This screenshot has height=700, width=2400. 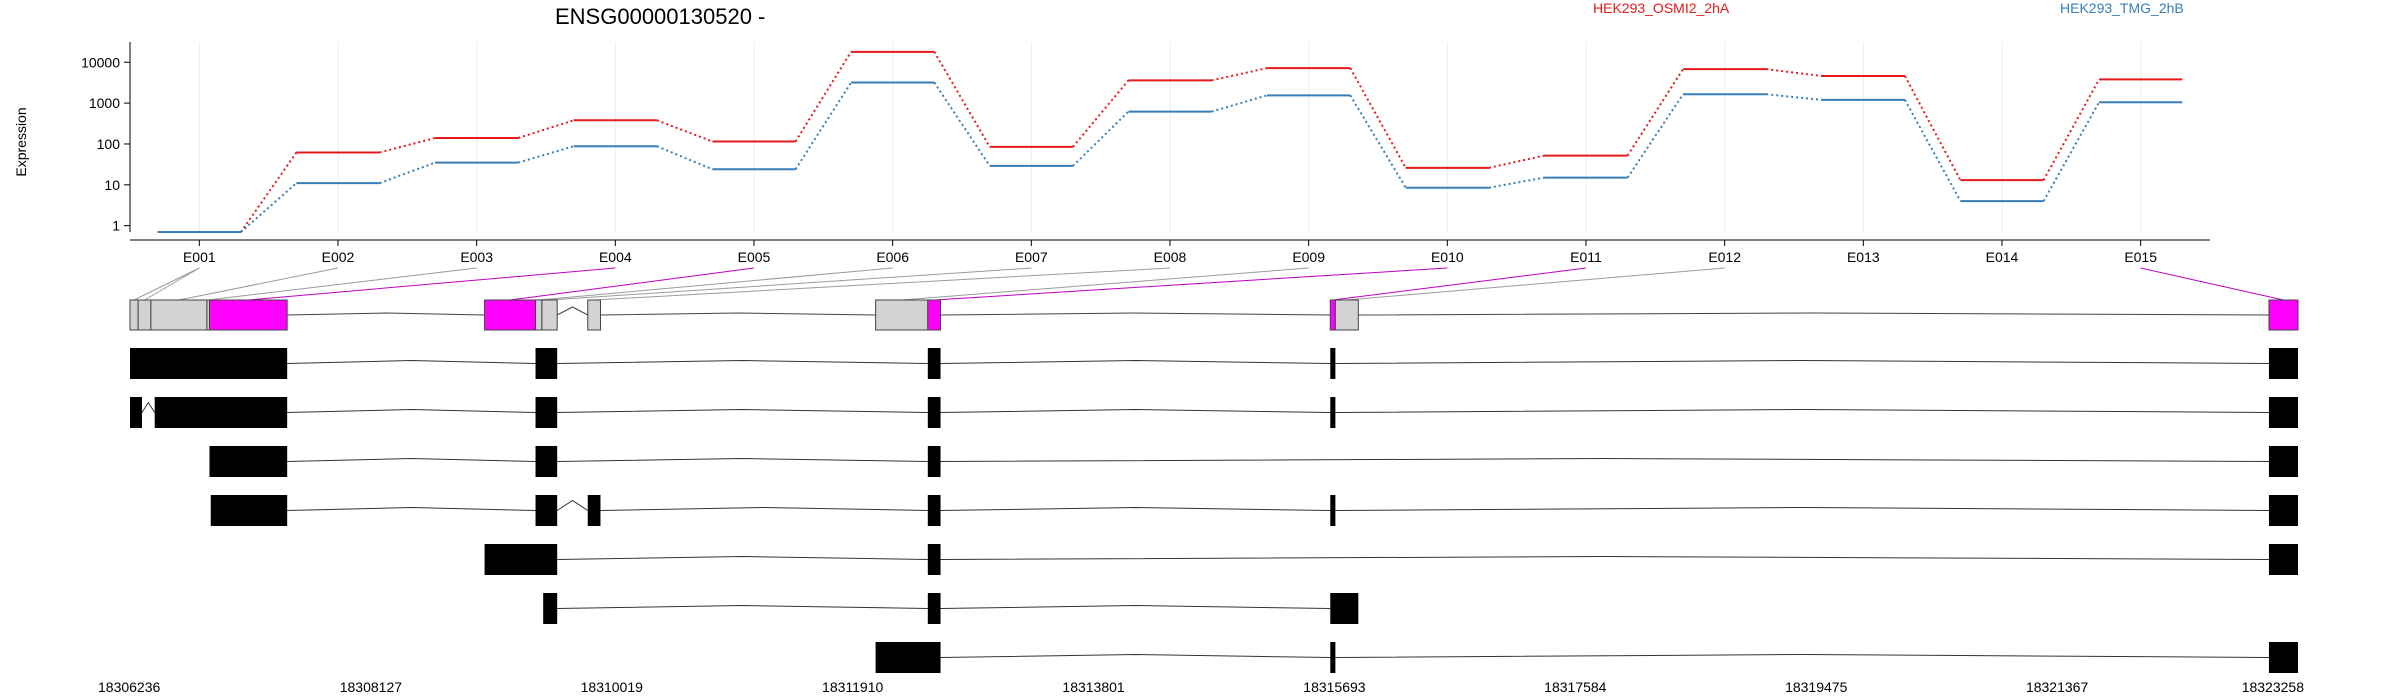 What do you see at coordinates (109, 144) in the screenshot?
I see `y-tick-label: 100` at bounding box center [109, 144].